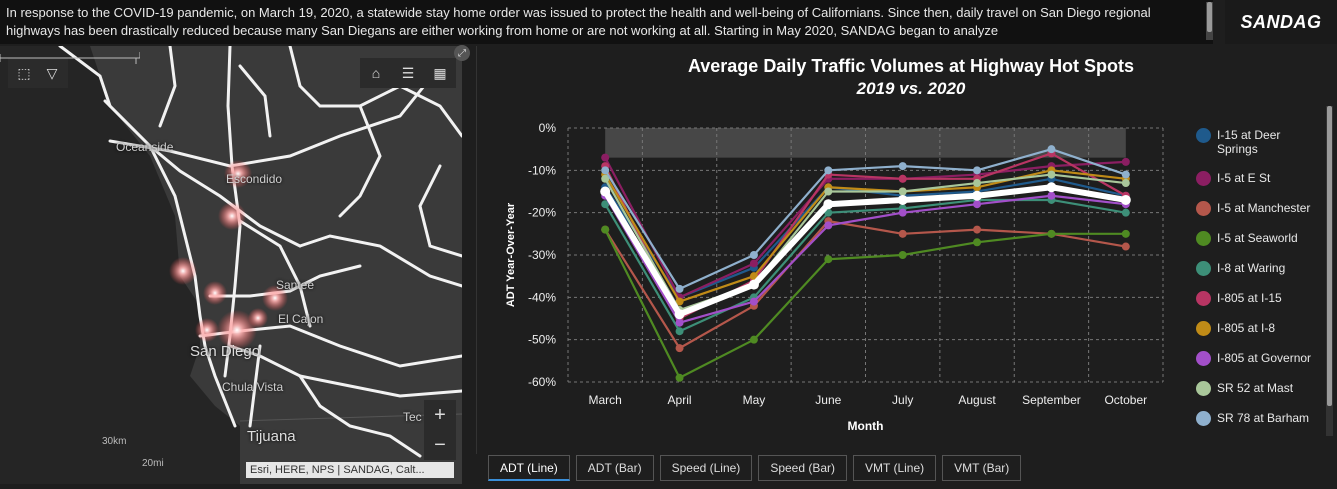 Image resolution: width=1337 pixels, height=489 pixels. I want to click on banner-scrollbar-thumb, so click(1209, 17).